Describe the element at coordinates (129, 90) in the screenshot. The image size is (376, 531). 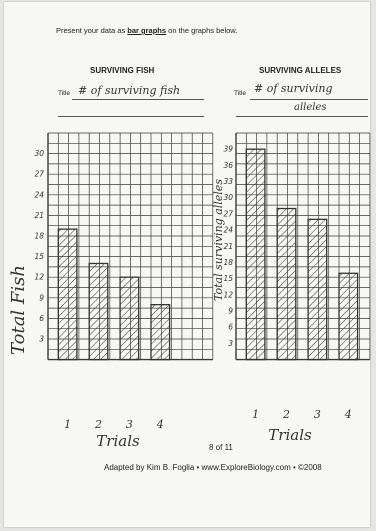
I see `fish-chart-title: # of surviving fish` at that location.